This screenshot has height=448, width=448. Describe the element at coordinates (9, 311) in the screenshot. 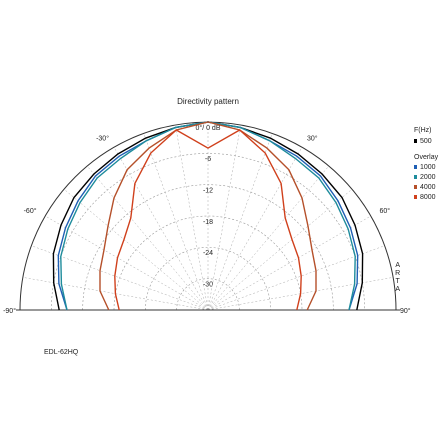

I see `theta-tick-label: -90°` at that location.